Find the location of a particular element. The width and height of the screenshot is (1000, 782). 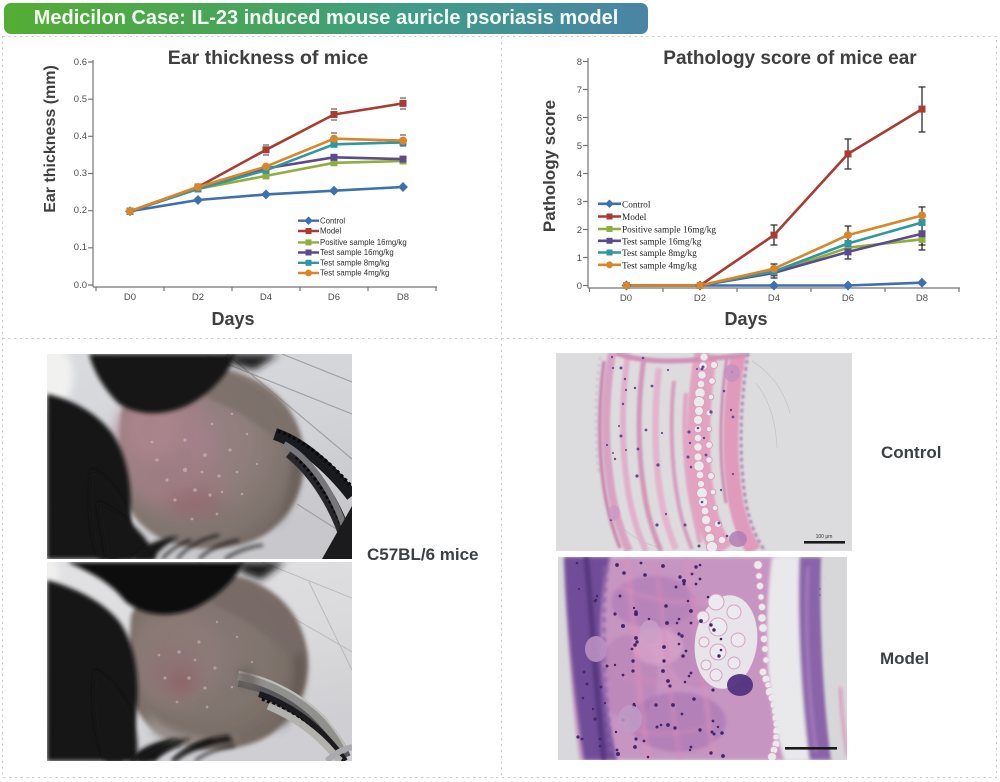

svg-text: Ear thickness of mice is located at coordinates (268, 58).